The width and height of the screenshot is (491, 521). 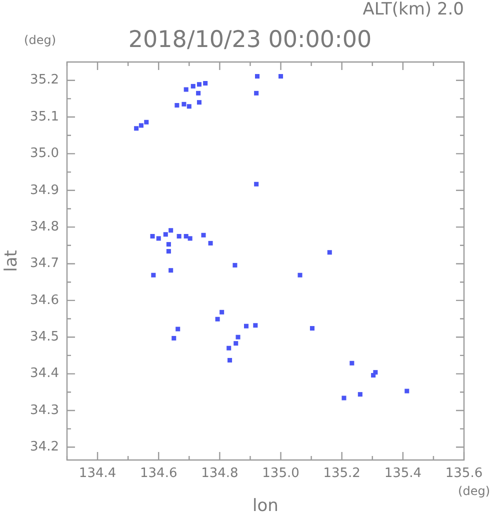 What do you see at coordinates (44, 190) in the screenshot?
I see `y-tick-label: 34.9` at bounding box center [44, 190].